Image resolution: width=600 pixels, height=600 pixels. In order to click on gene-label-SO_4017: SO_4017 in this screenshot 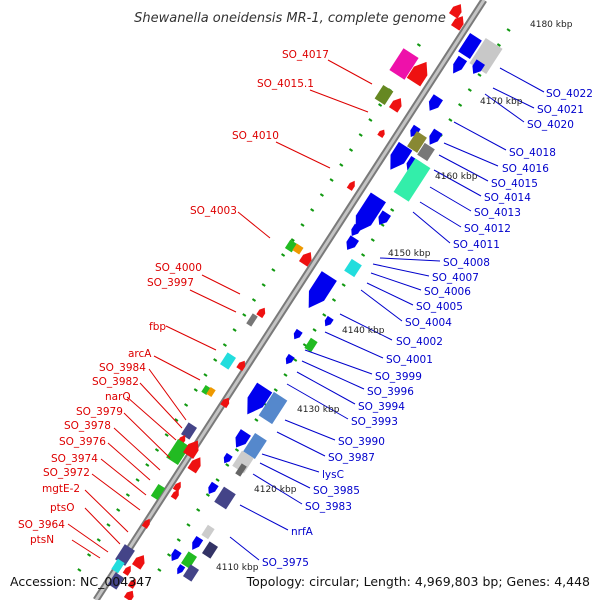, I will do `click(305, 55)`.